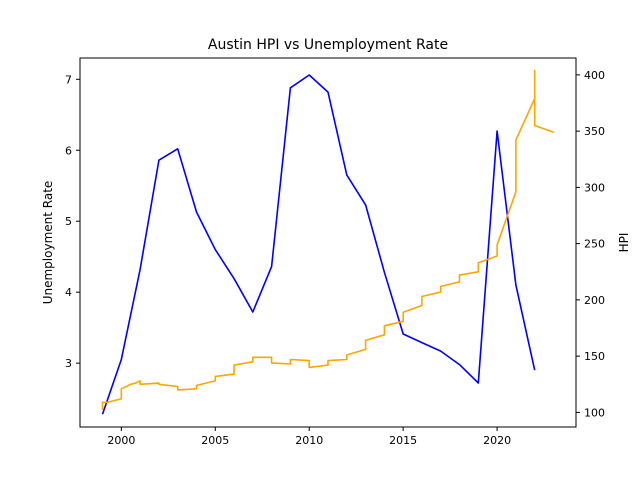 This screenshot has width=640, height=484. Describe the element at coordinates (594, 412) in the screenshot. I see `y-right-tick-label: 100` at that location.